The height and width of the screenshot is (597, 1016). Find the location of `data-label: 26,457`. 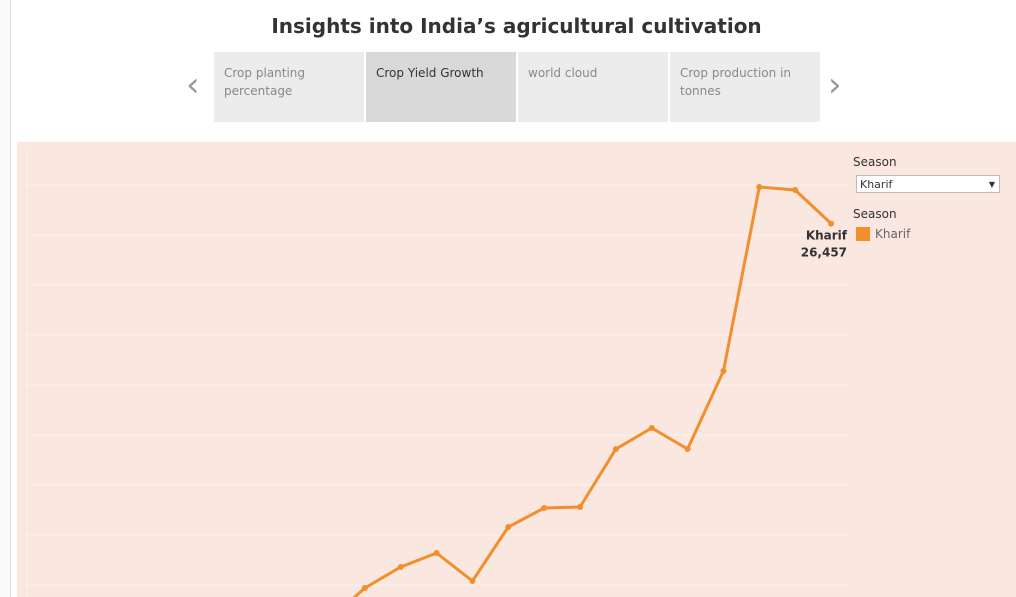

data-label: 26,457 is located at coordinates (824, 253).